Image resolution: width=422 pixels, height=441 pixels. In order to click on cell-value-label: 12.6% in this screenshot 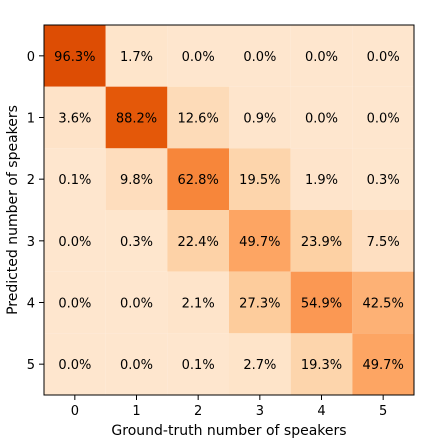, I will do `click(198, 119)`.